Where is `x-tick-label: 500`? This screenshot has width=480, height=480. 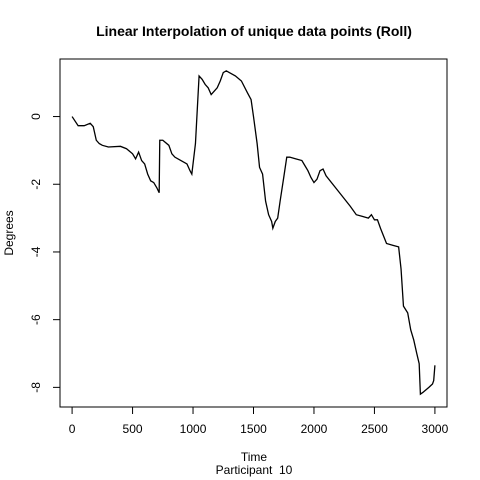 x-tick-label: 500 is located at coordinates (133, 429).